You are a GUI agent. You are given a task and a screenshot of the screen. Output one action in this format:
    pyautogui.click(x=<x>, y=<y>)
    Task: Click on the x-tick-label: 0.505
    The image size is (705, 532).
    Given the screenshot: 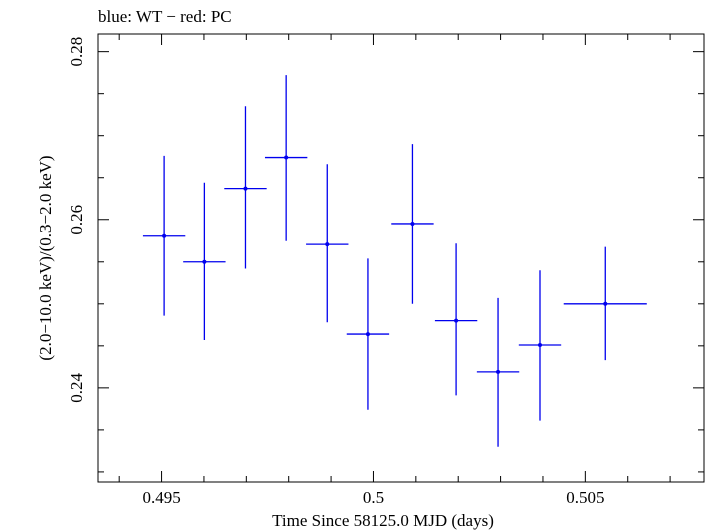 What is the action you would take?
    pyautogui.click(x=585, y=497)
    